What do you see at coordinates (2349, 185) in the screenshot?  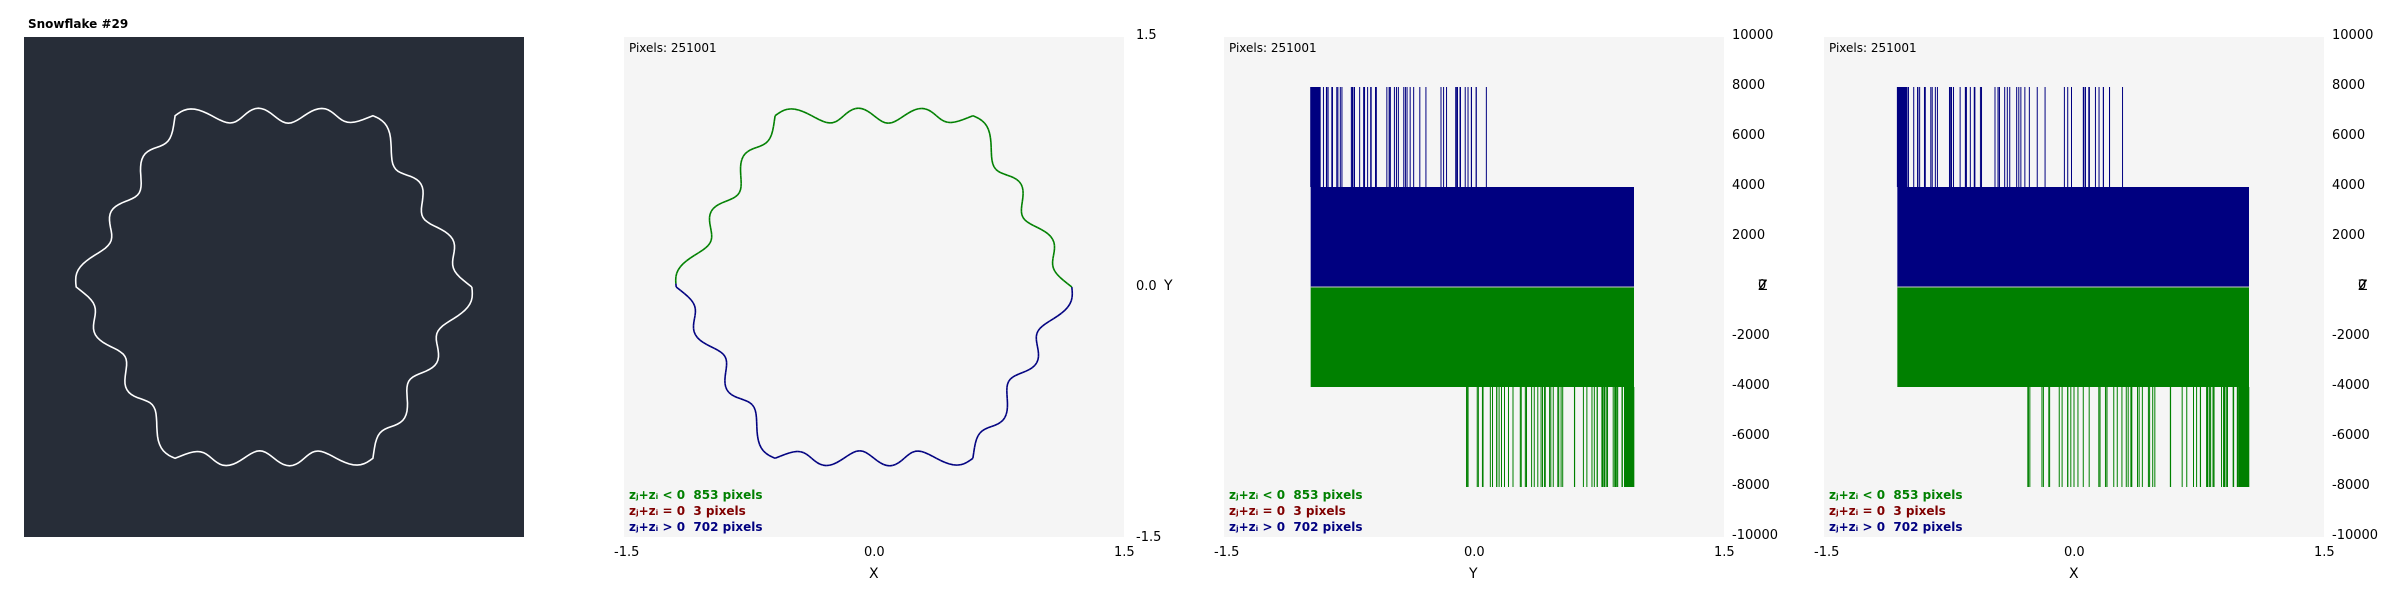 I see `ytick-label: 4000` at bounding box center [2349, 185].